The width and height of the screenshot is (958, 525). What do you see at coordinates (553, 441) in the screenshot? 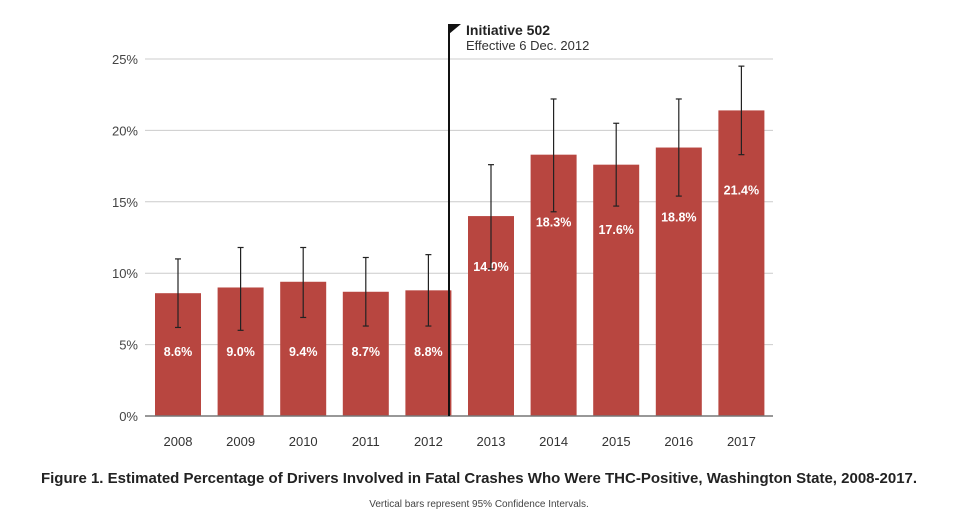
I see `x-tick-label: 2014` at bounding box center [553, 441].